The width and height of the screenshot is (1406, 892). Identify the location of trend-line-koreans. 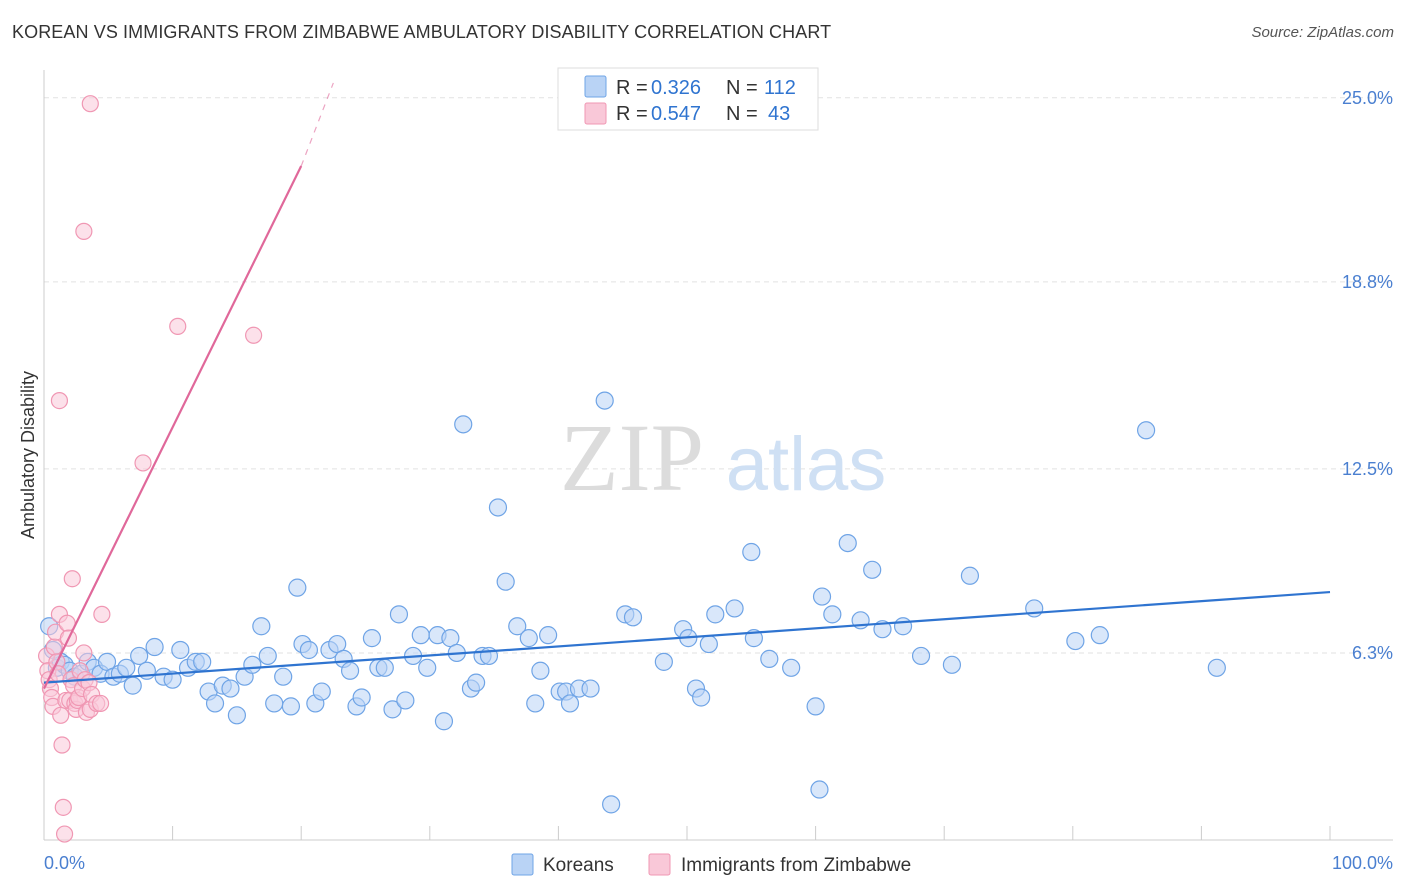
(687, 637).